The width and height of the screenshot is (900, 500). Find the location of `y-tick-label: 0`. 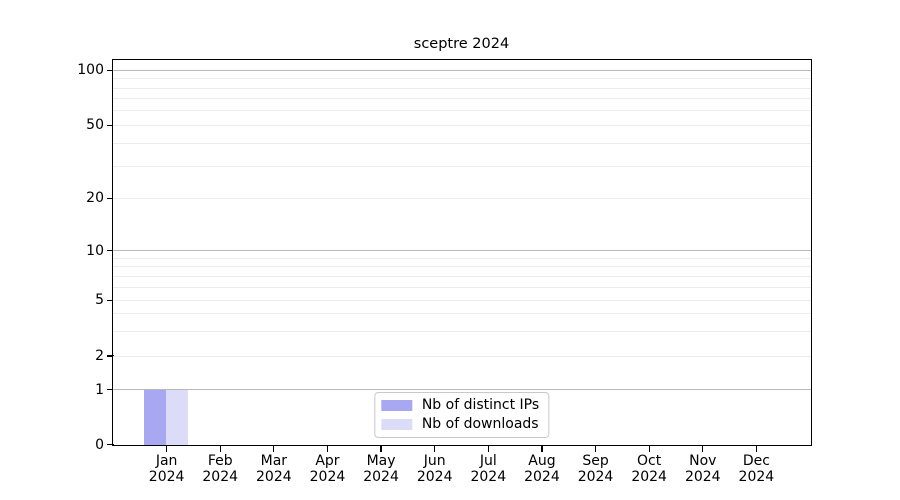

y-tick-label: 0 is located at coordinates (99, 444).